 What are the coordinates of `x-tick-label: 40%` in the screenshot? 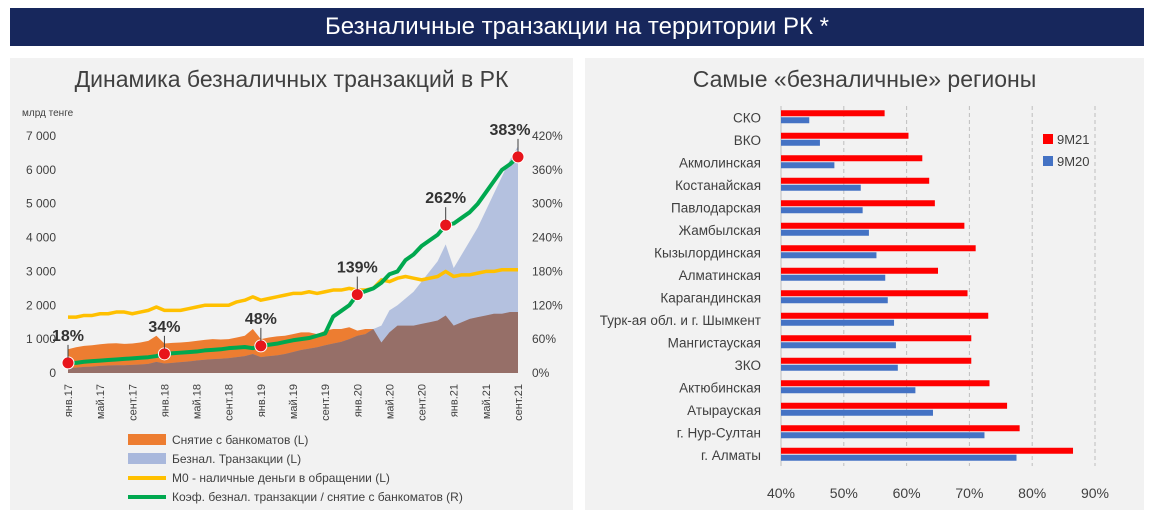 It's located at (781, 493).